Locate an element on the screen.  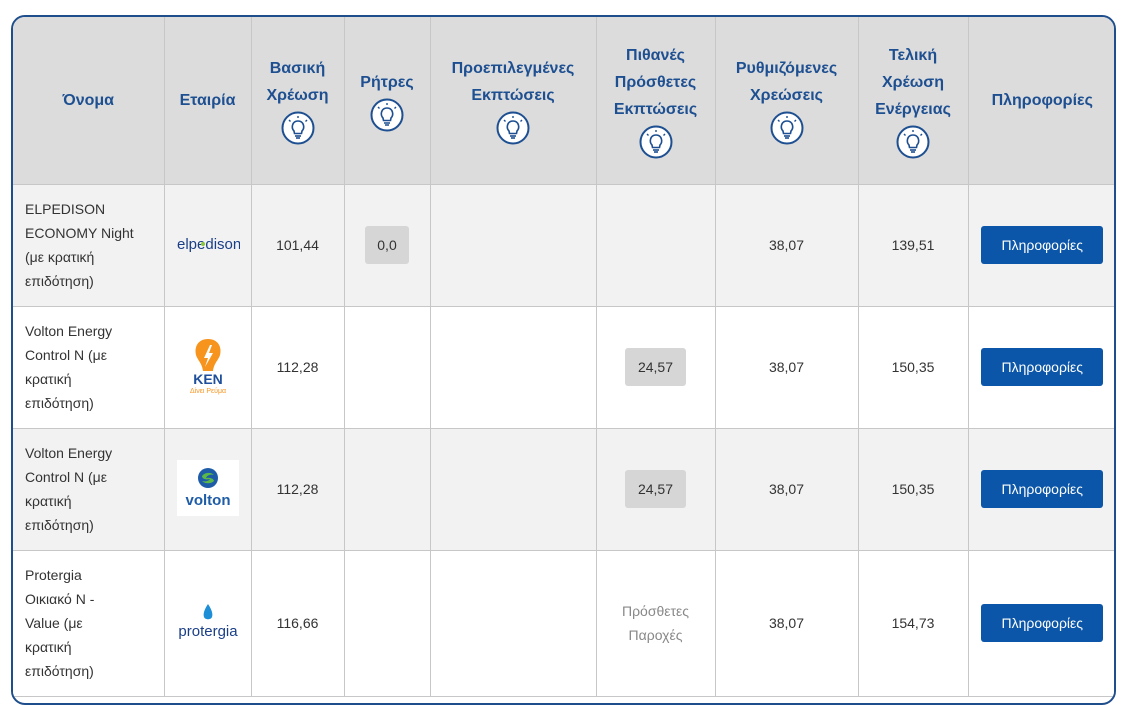
base-charge-cell: 101,44 is located at coordinates (297, 245).